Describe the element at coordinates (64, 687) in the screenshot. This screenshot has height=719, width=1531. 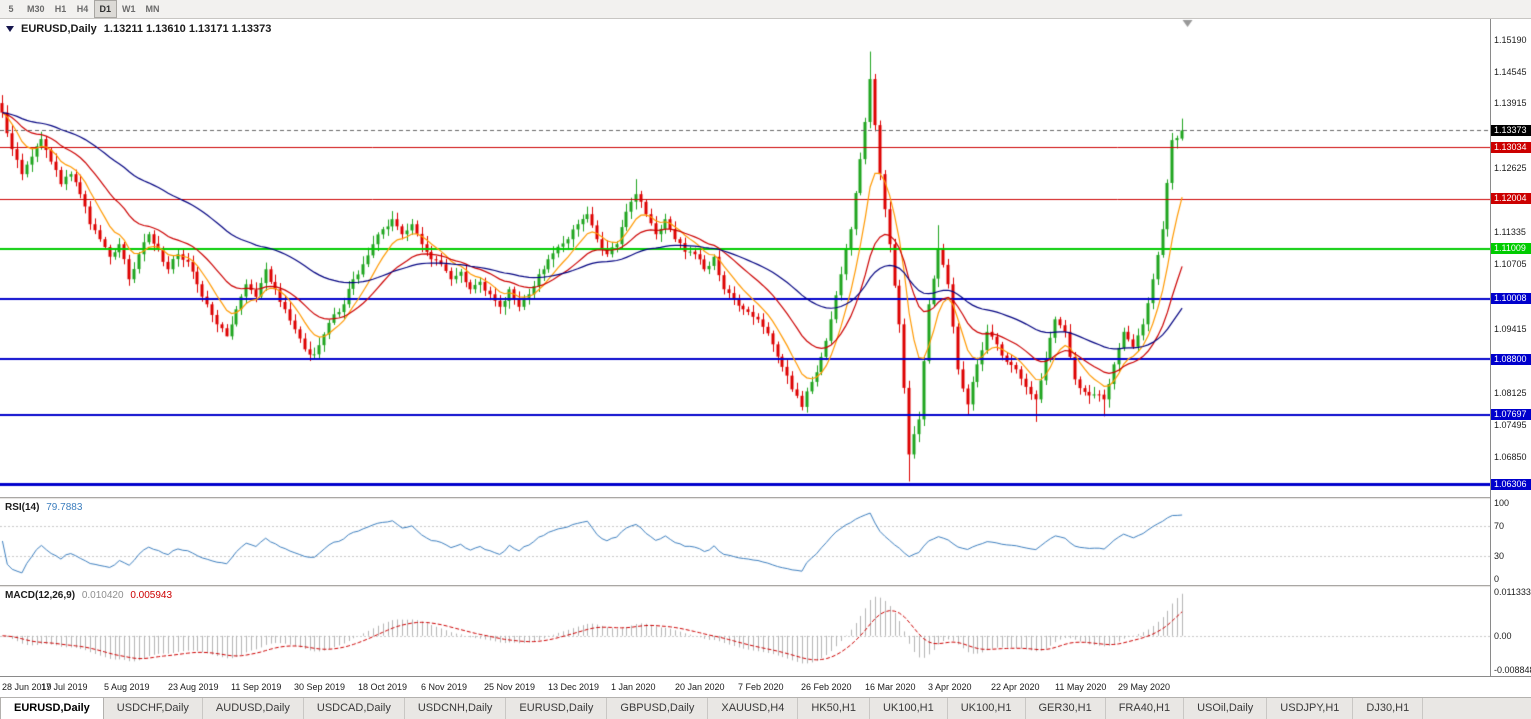
I see `date-tick-label: 17 Jul 2019` at that location.